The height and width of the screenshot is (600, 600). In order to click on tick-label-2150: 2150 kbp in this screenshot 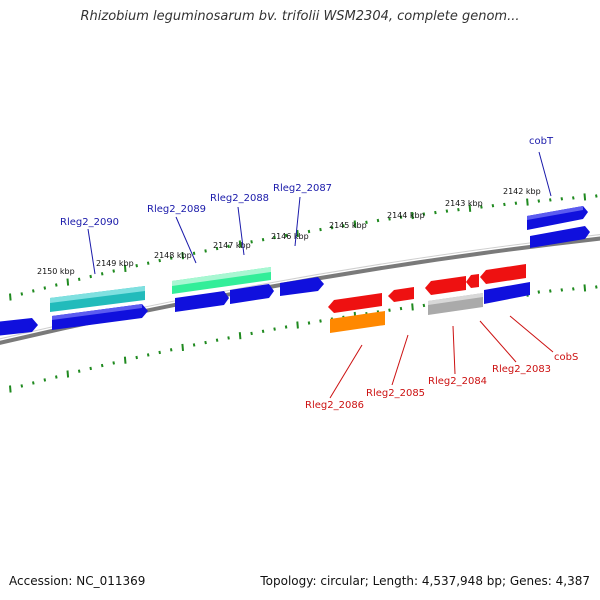, I will do `click(56, 271)`.